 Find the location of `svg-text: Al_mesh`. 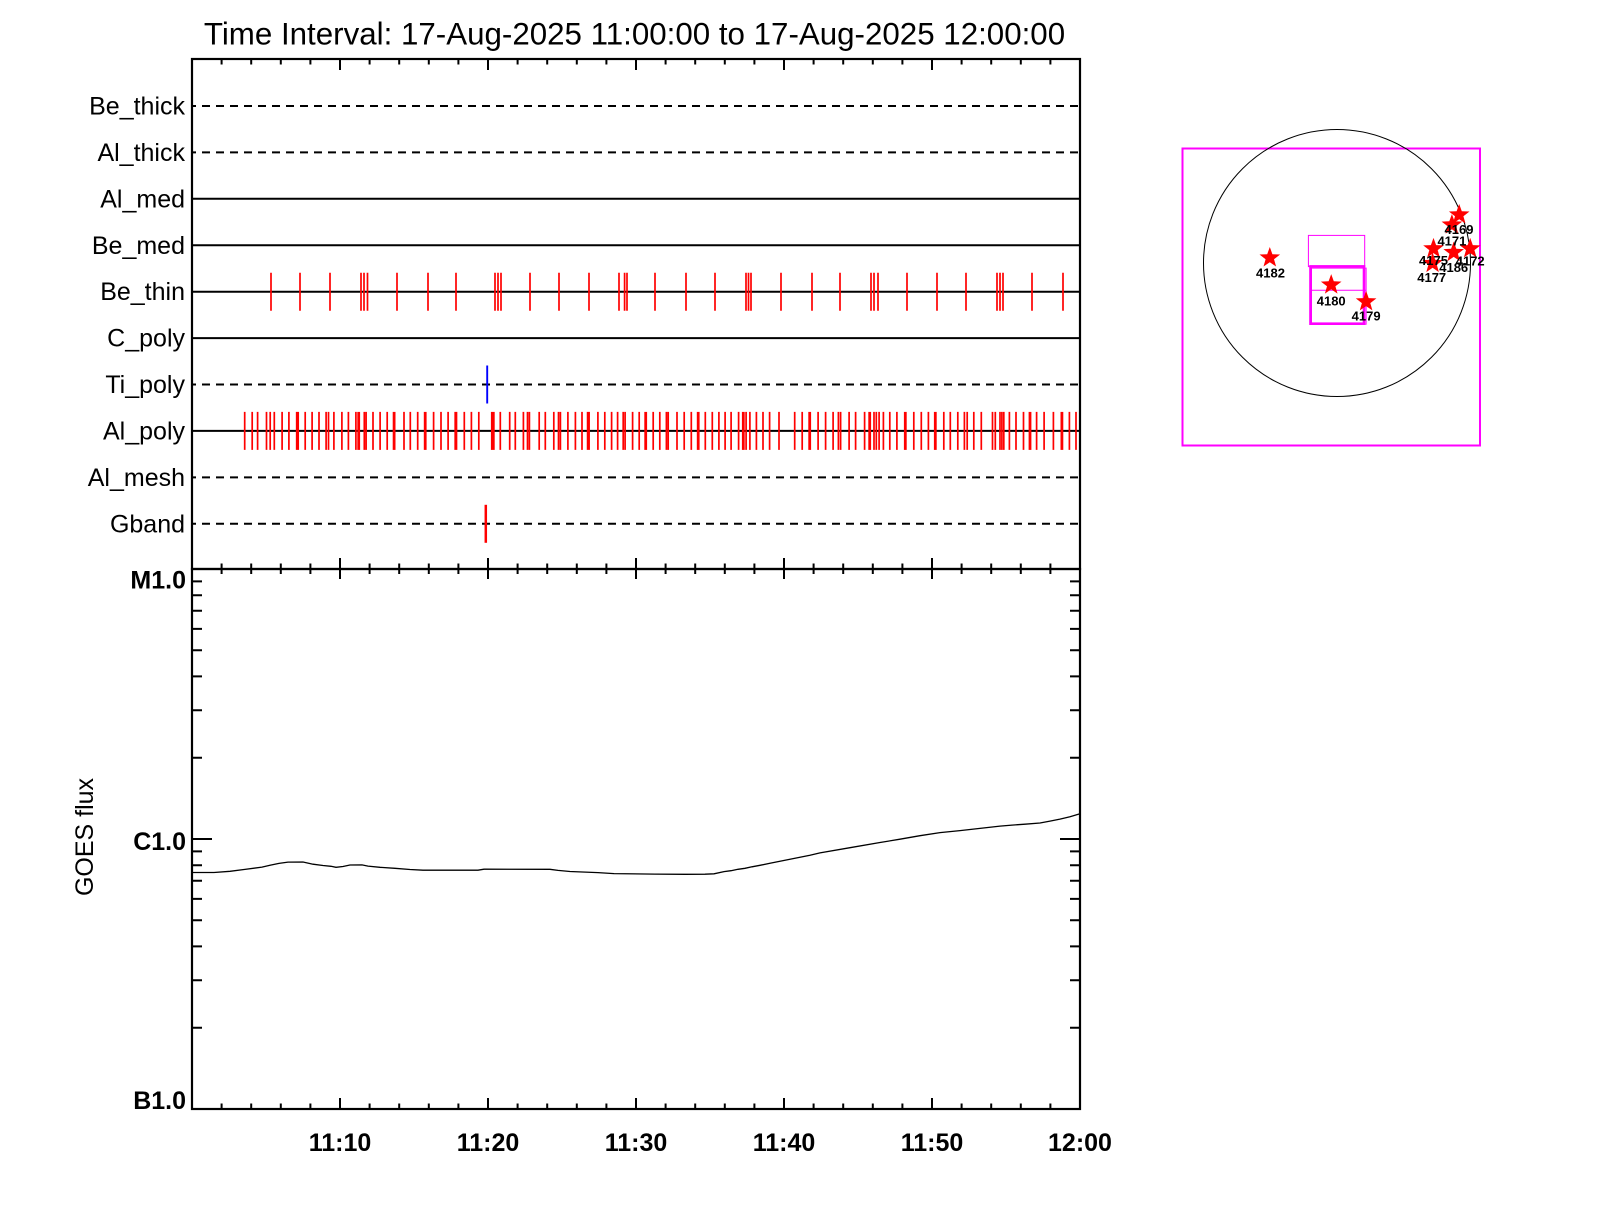

svg-text: Al_mesh is located at coordinates (136, 478).